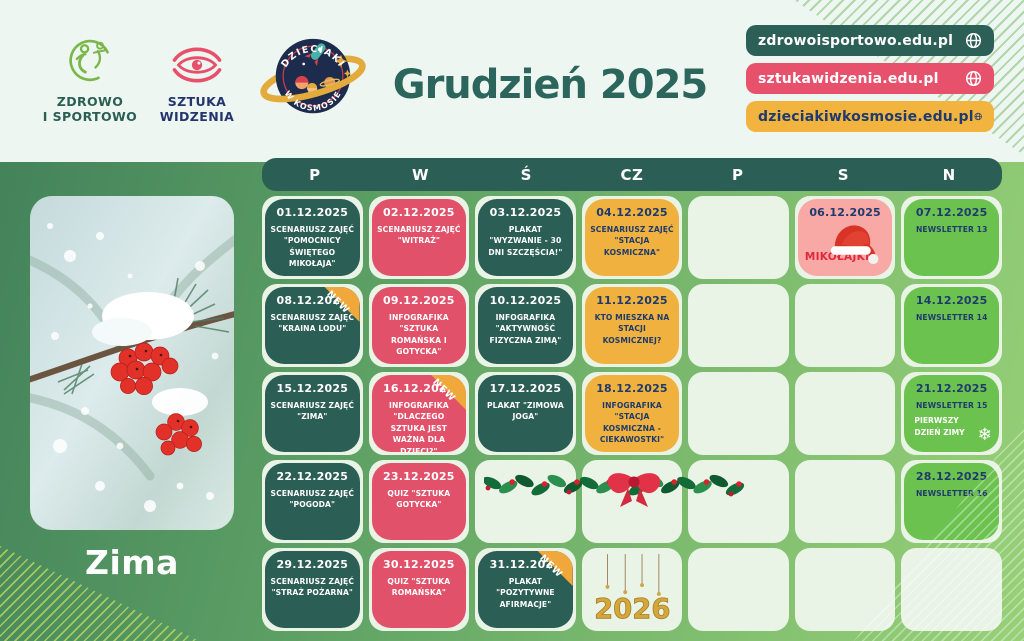  I want to click on zdrowoisportowo-link: zdrowoisportowo.edu.pl, so click(870, 40).